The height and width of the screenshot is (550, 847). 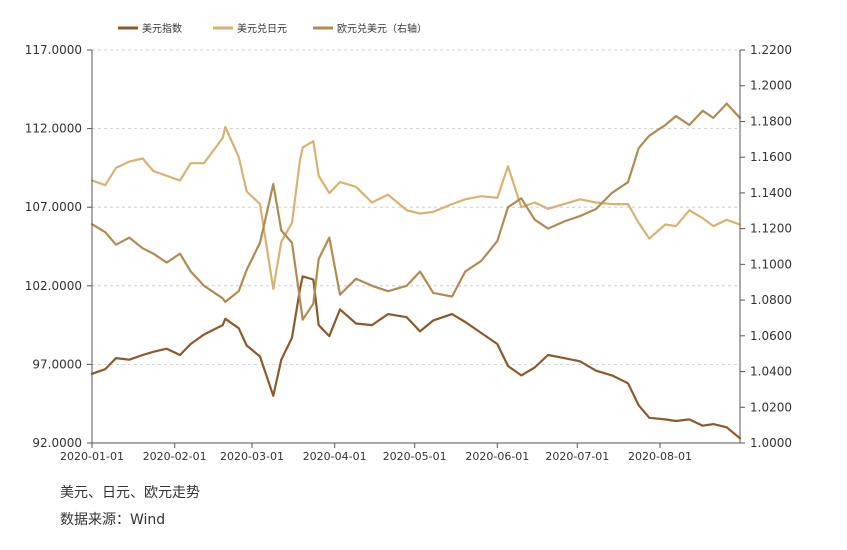 What do you see at coordinates (53, 207) in the screenshot?
I see `left-tick-label: 107.0000` at bounding box center [53, 207].